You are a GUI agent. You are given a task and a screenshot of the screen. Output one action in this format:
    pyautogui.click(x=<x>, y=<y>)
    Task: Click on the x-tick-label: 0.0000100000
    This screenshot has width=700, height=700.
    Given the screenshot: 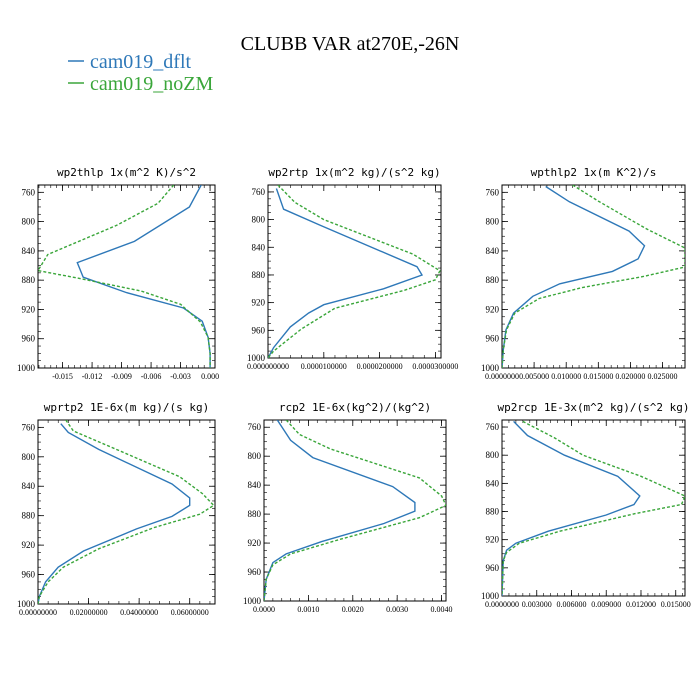 What is the action you would take?
    pyautogui.click(x=324, y=366)
    